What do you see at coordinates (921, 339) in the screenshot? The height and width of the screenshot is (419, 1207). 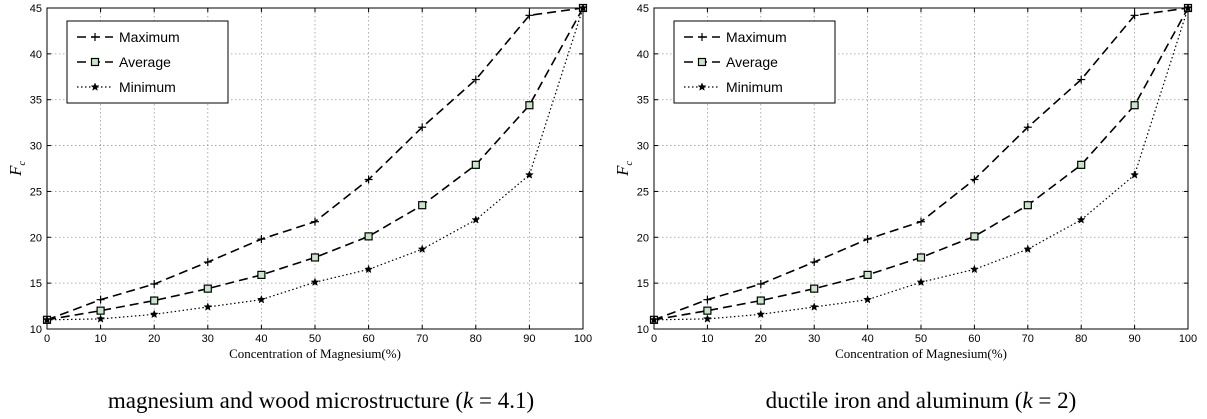 I see `chart-2-xtick-label-5: 50` at bounding box center [921, 339].